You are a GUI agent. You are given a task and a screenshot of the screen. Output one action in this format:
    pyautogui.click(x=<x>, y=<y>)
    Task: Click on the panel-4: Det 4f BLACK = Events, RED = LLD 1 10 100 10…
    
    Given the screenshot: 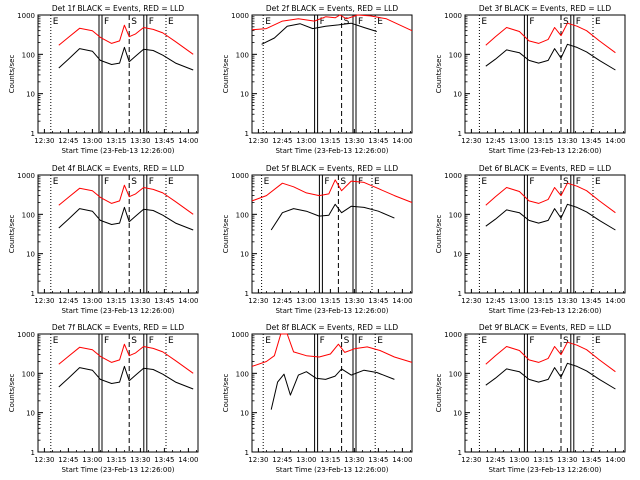 What is the action you would take?
    pyautogui.click(x=103, y=239)
    